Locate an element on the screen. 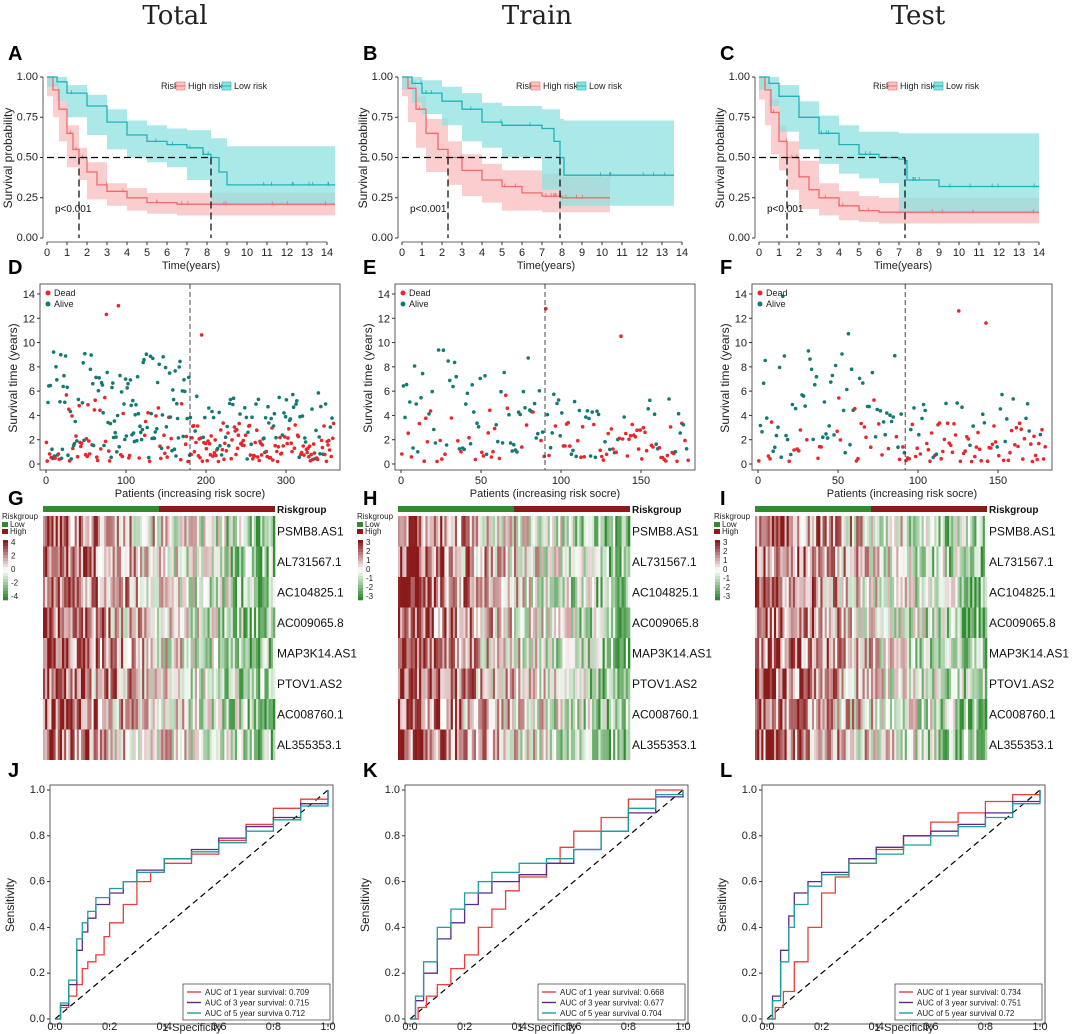 Image resolution: width=1072 pixels, height=1034 pixels. heatmap-row is located at coordinates (871, 561).